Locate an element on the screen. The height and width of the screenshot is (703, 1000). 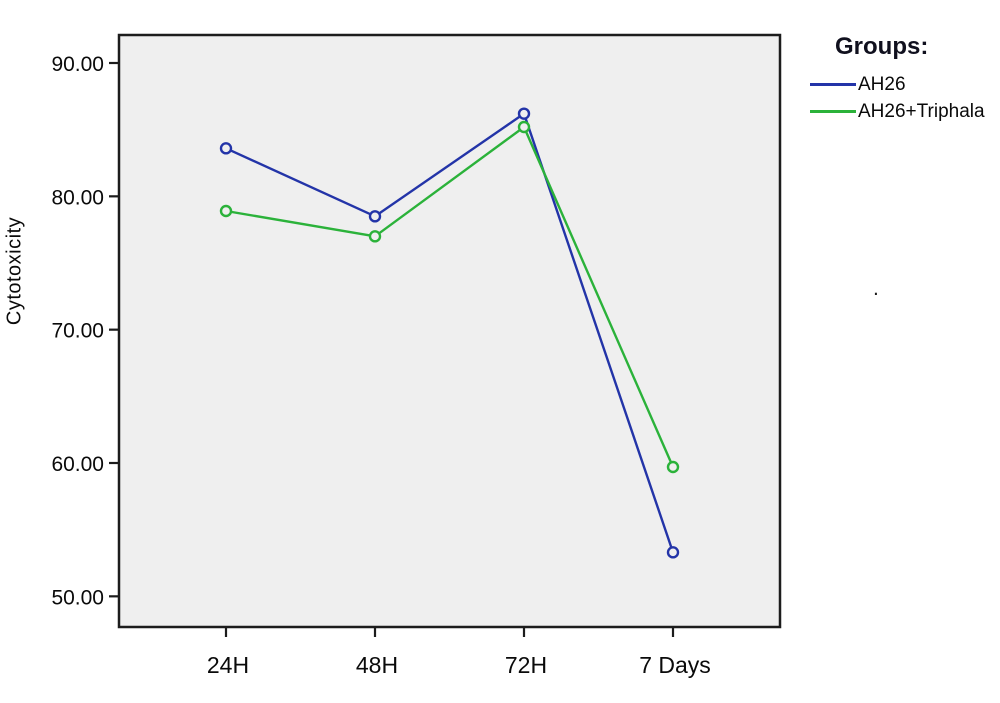
y-axis-title: Cytotoxicity is located at coordinates (14, 271).